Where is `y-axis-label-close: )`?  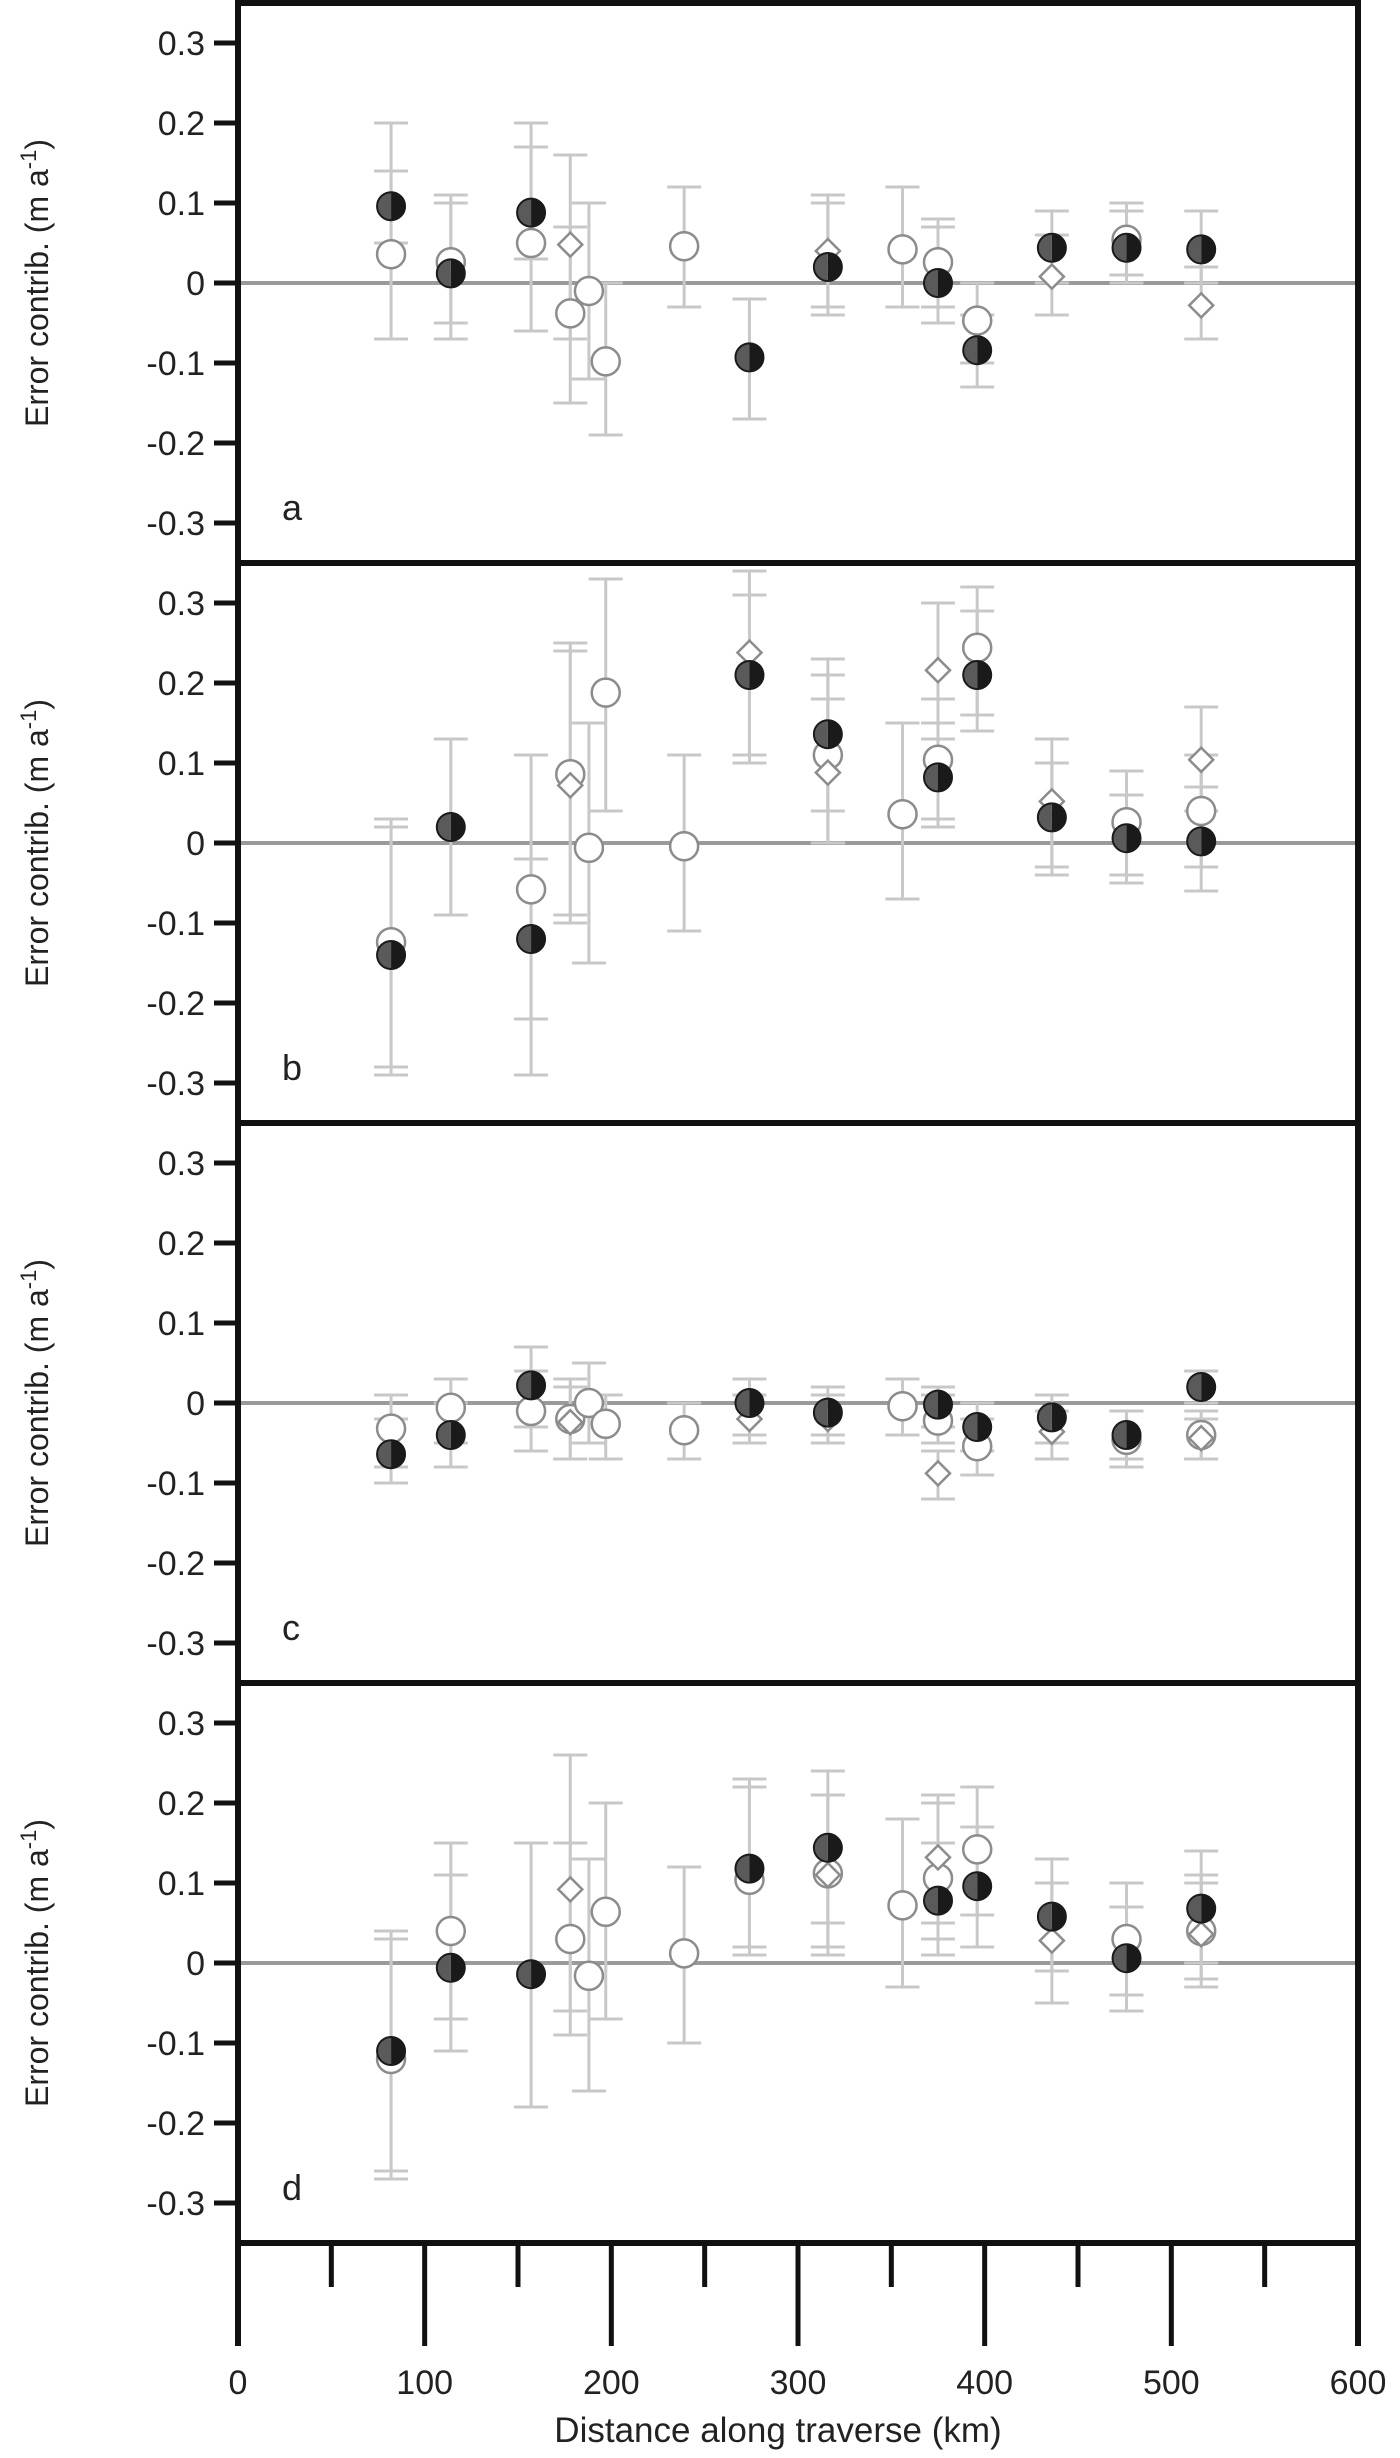
y-axis-label-close: ) is located at coordinates (37, 704).